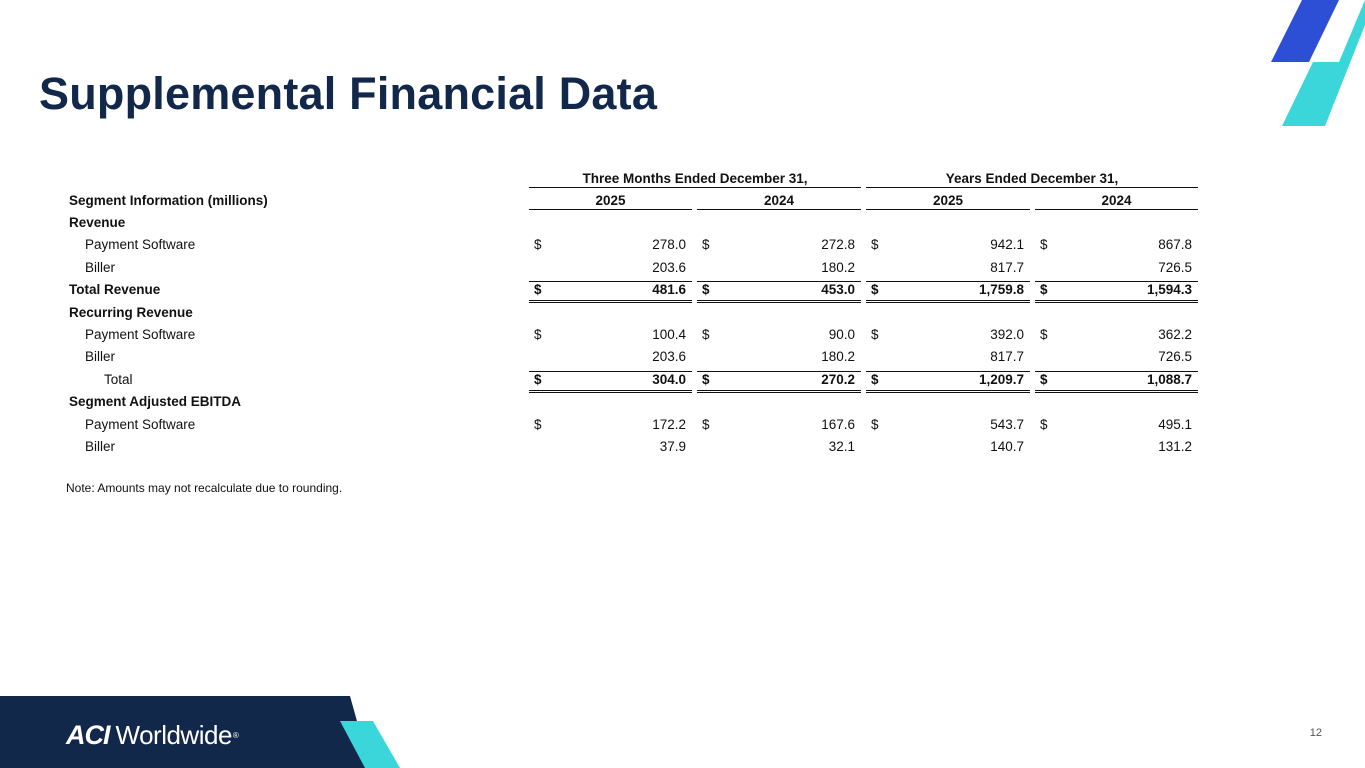  Describe the element at coordinates (1007, 424) in the screenshot. I see `table-cell-value: 543.7` at that location.